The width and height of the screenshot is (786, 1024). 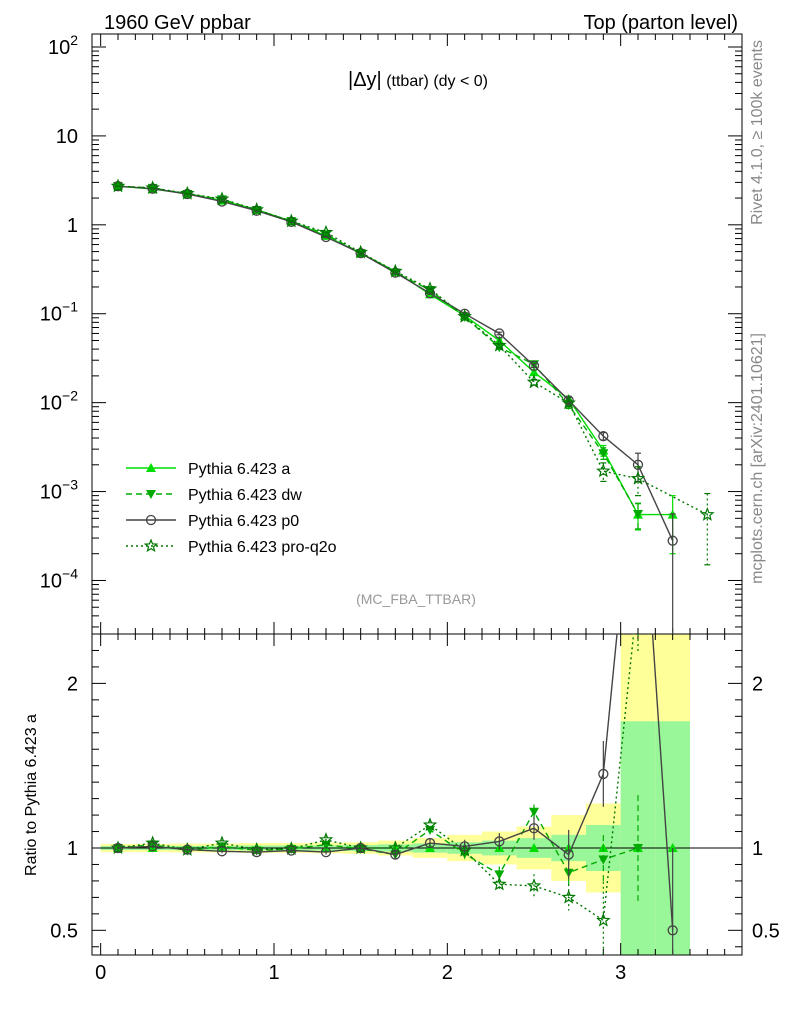 What do you see at coordinates (365, 80) in the screenshot?
I see `plot-title-main: |Δy|` at bounding box center [365, 80].